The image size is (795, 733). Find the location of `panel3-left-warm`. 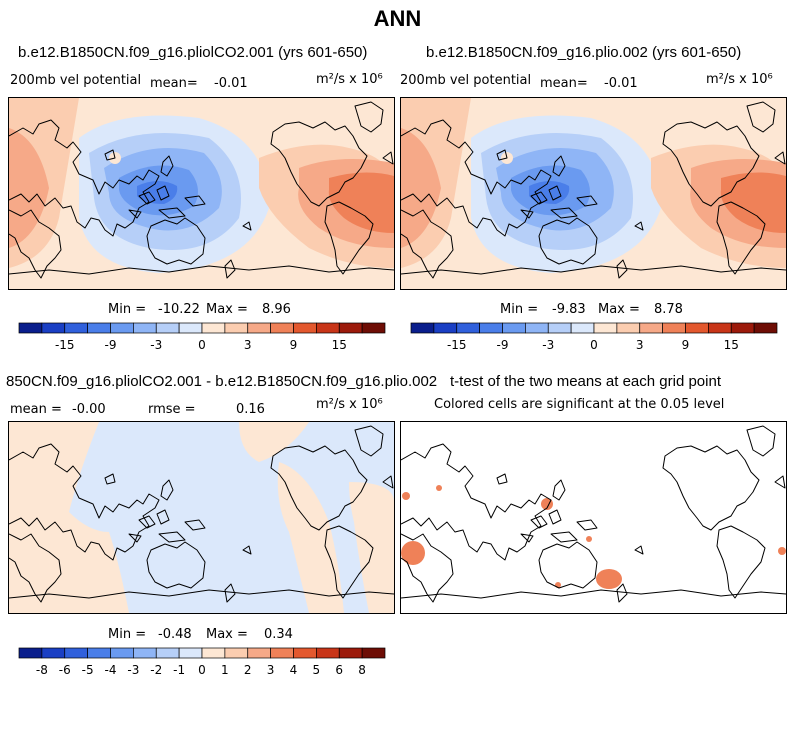

panel3-left-warm is located at coordinates (69, 517).